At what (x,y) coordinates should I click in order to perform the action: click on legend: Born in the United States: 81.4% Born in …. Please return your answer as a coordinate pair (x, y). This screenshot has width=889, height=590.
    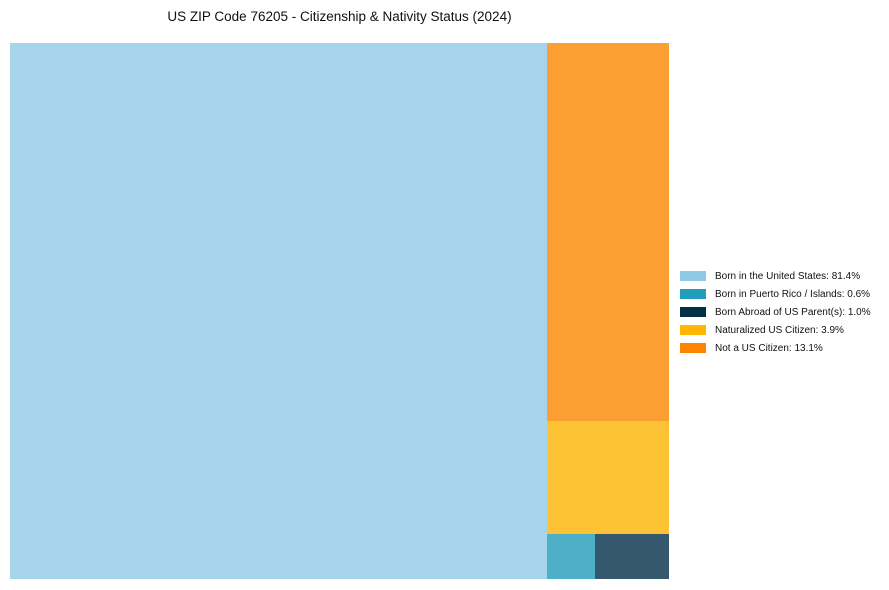
    Looking at the image, I should click on (775, 312).